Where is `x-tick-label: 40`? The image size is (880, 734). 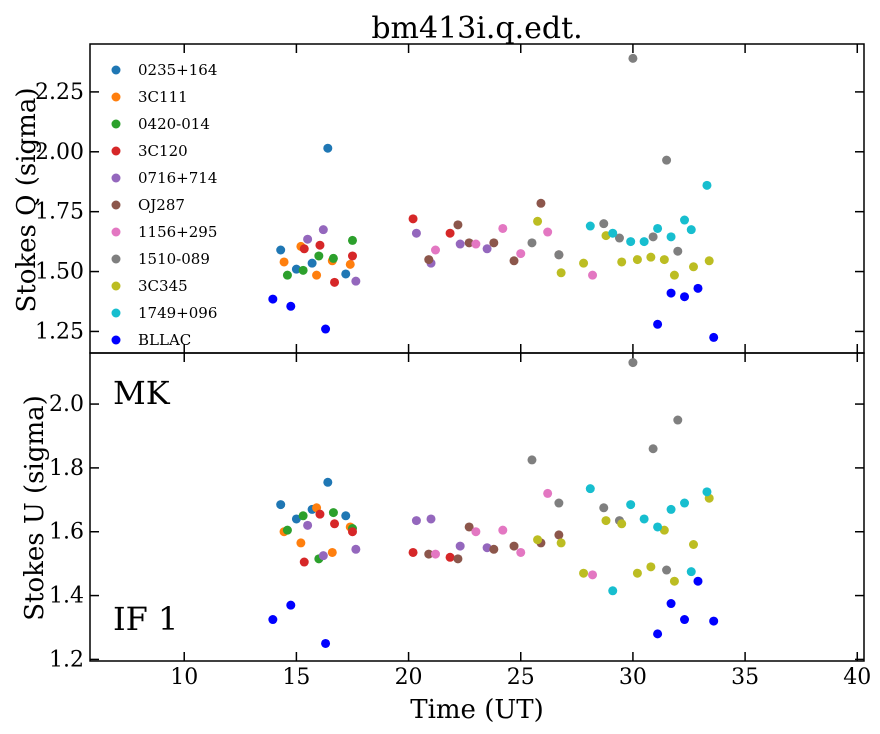
x-tick-label: 40 is located at coordinates (857, 677).